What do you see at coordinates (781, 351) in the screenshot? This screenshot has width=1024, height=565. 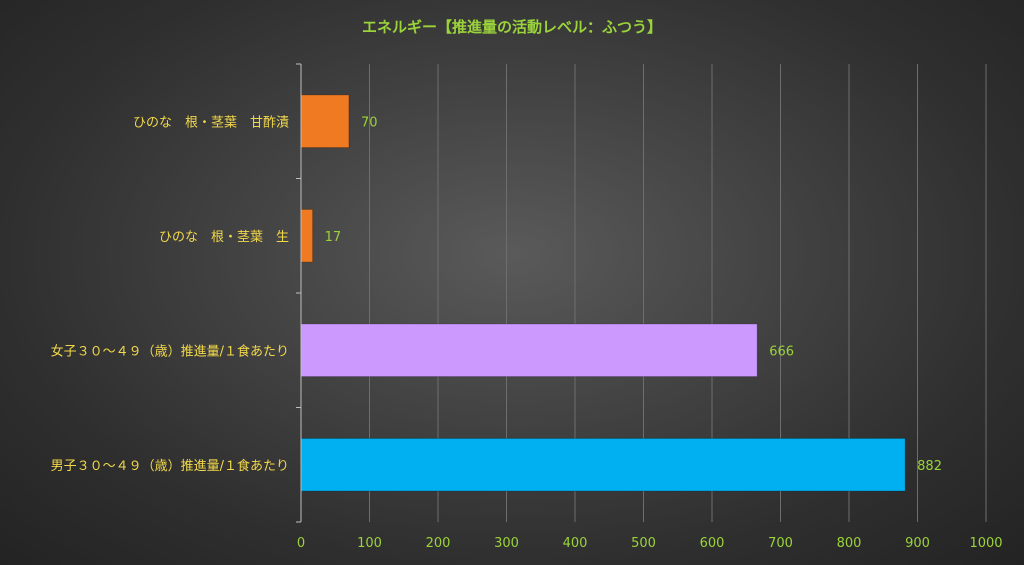 I see `data-label: 666` at bounding box center [781, 351].